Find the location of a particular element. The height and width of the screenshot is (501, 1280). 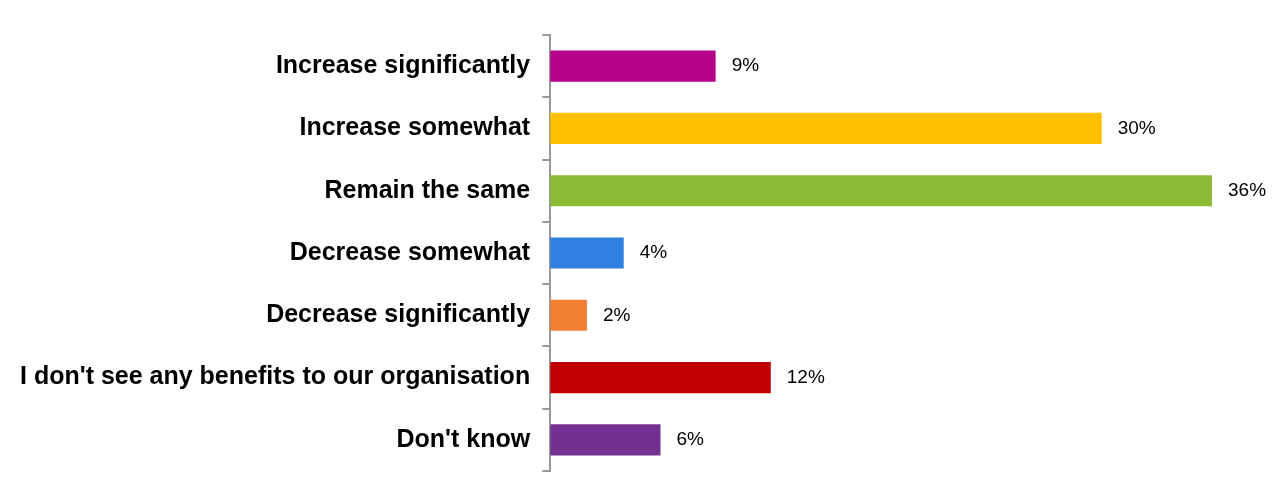

y-tick-label: Decrease significantly is located at coordinates (398, 313).